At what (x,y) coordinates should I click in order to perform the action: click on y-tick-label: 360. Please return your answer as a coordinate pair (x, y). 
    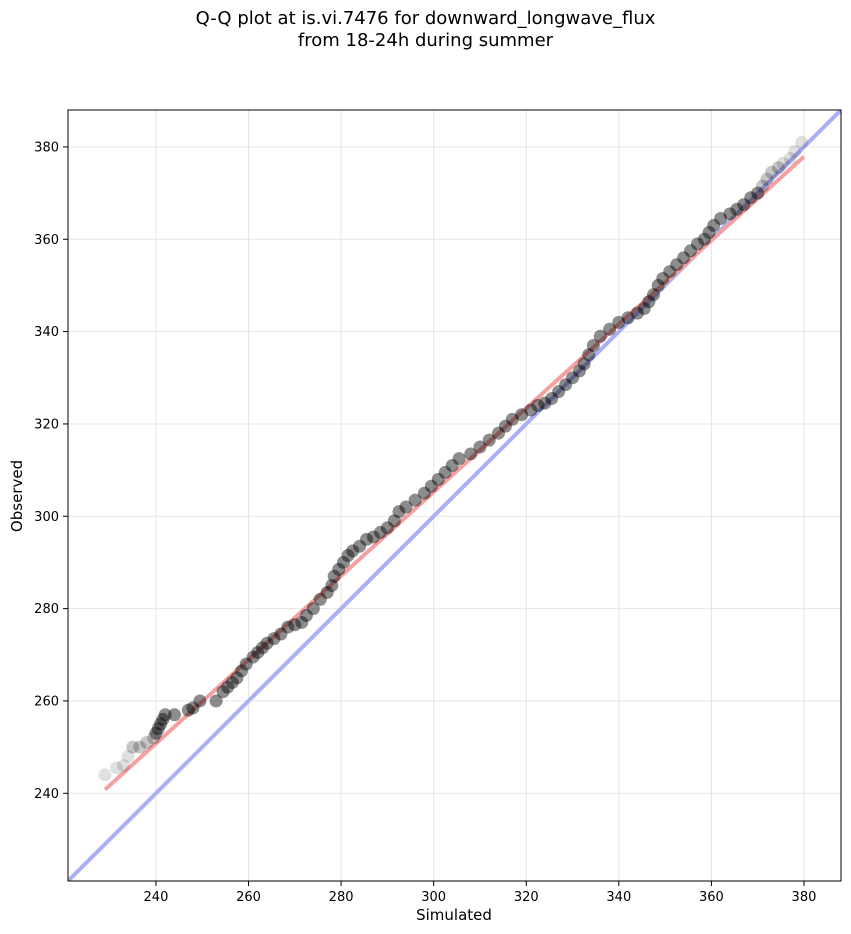
    Looking at the image, I should click on (46, 240).